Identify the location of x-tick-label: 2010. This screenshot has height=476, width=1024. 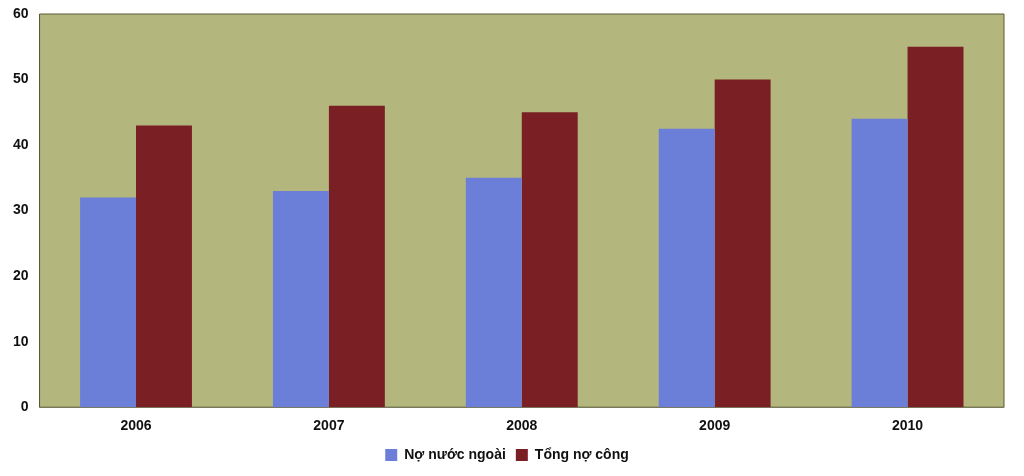
(907, 425).